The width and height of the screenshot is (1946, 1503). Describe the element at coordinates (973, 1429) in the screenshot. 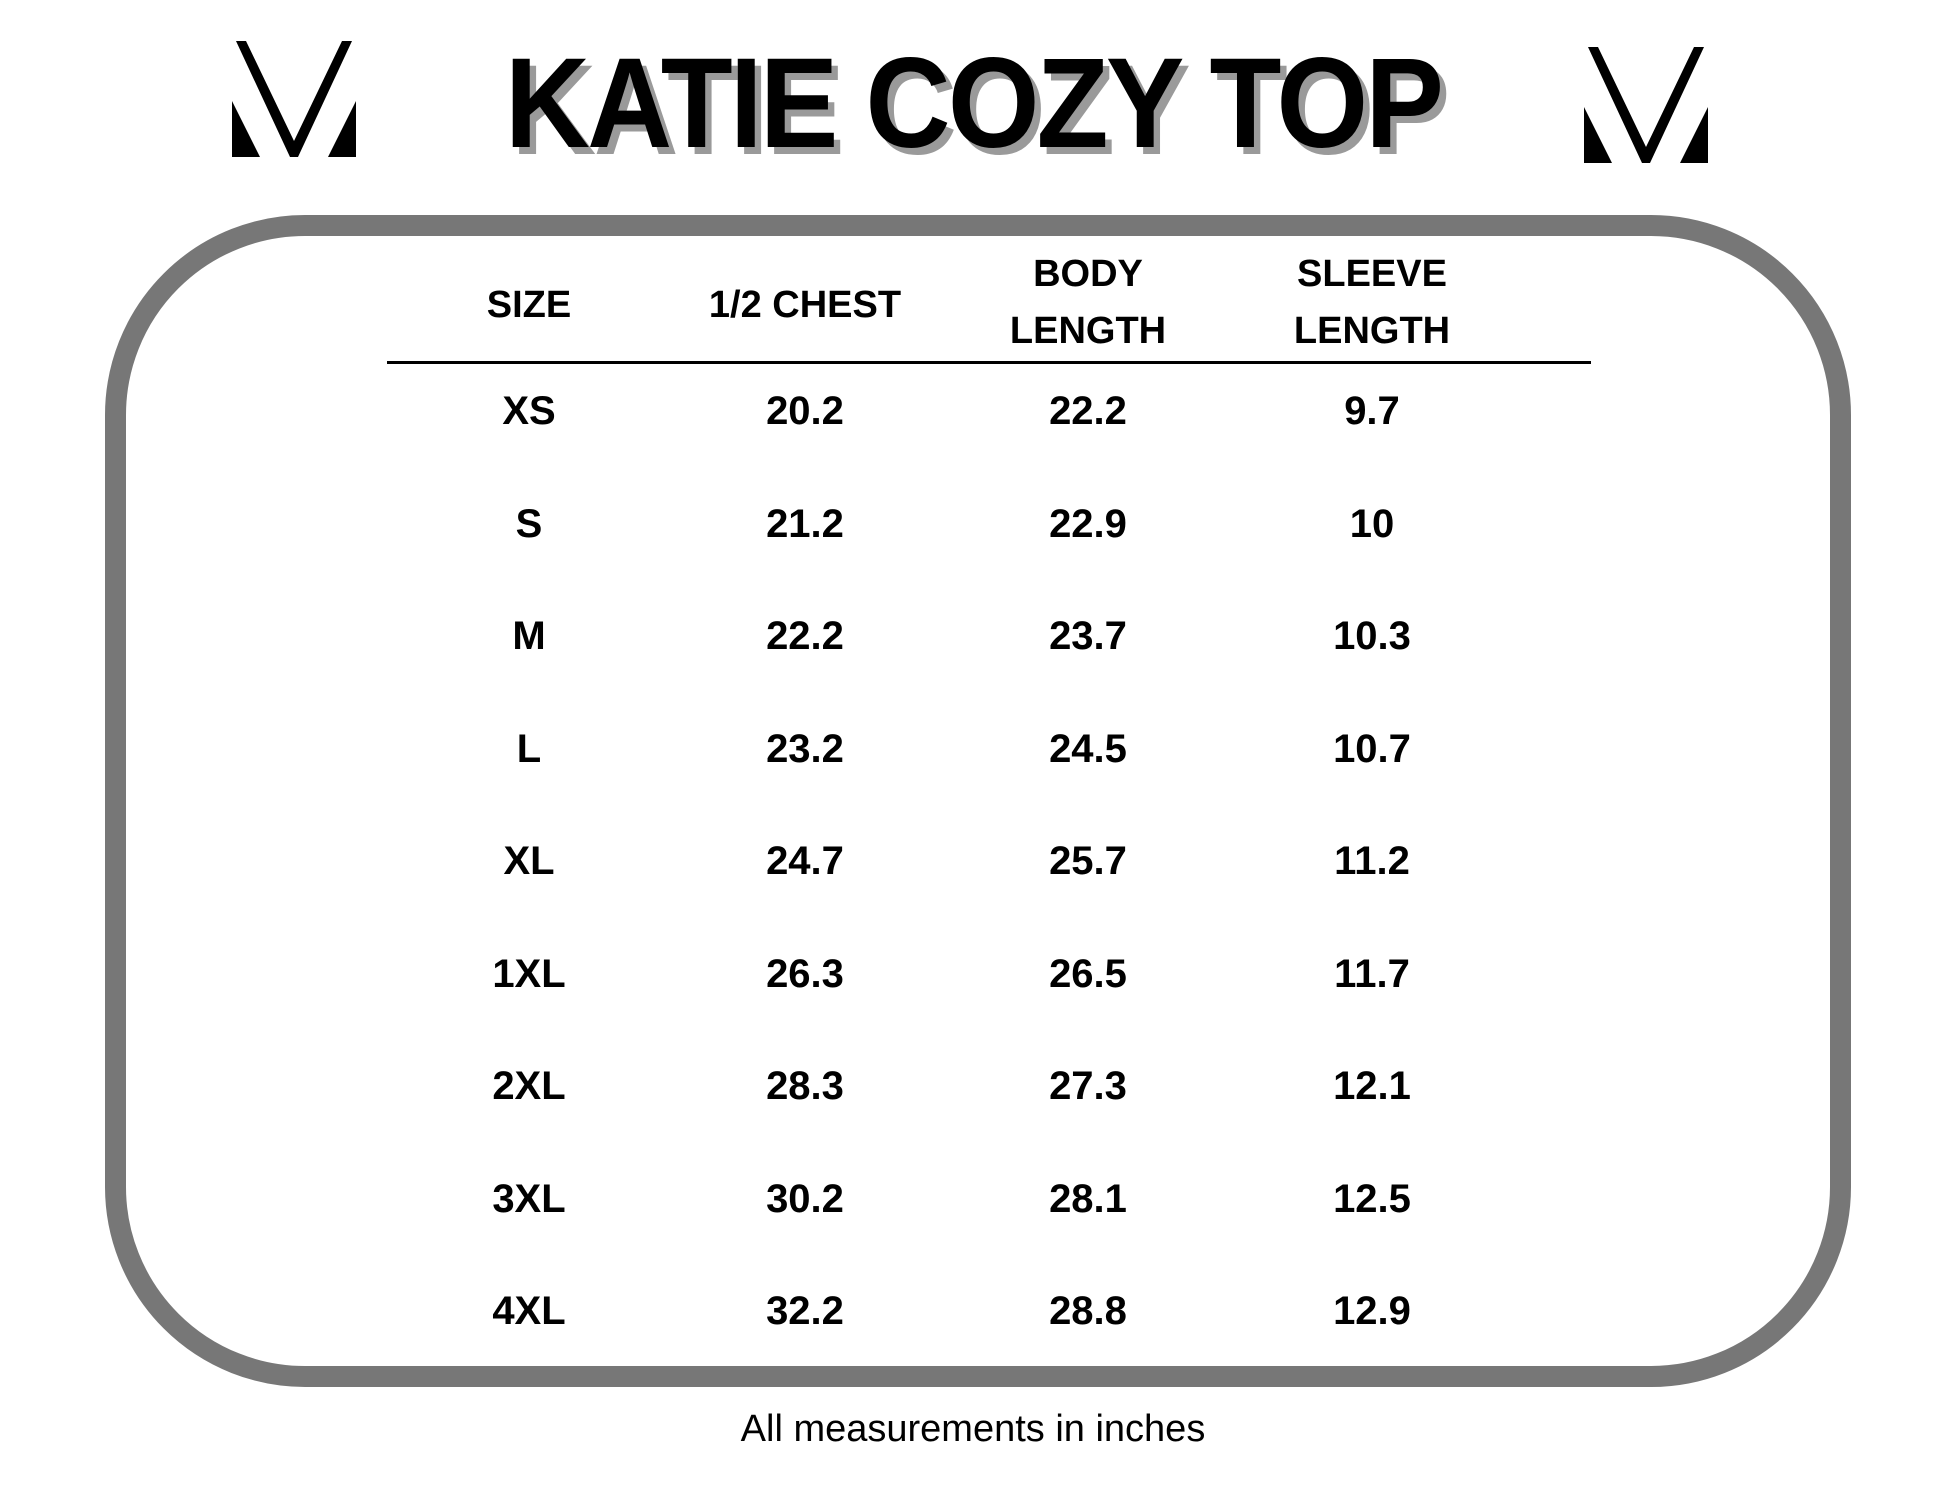

I see `measurement-note: All measurements in inches` at that location.